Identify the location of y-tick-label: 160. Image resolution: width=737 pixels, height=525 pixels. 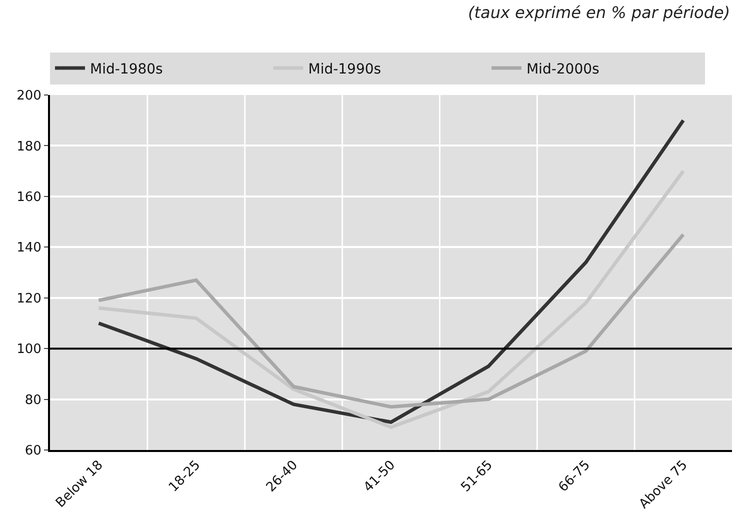
(29, 197).